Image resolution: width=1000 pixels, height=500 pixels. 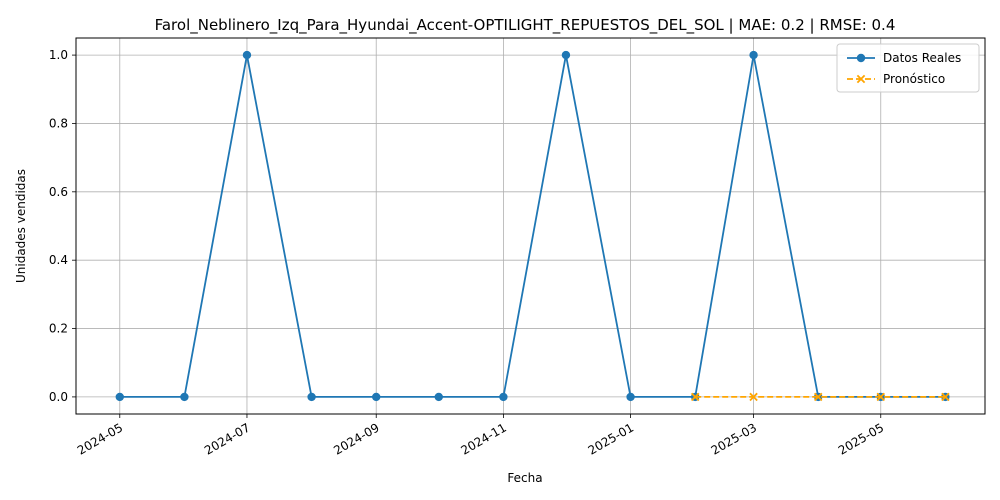 I want to click on x-tick-label: 2025-03, so click(x=734, y=438).